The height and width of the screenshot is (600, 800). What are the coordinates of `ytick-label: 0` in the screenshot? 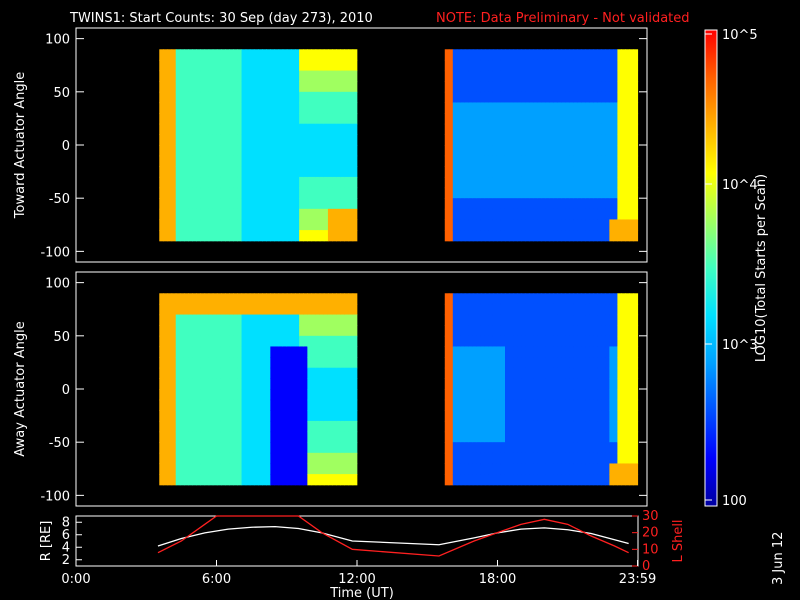 It's located at (66, 146).